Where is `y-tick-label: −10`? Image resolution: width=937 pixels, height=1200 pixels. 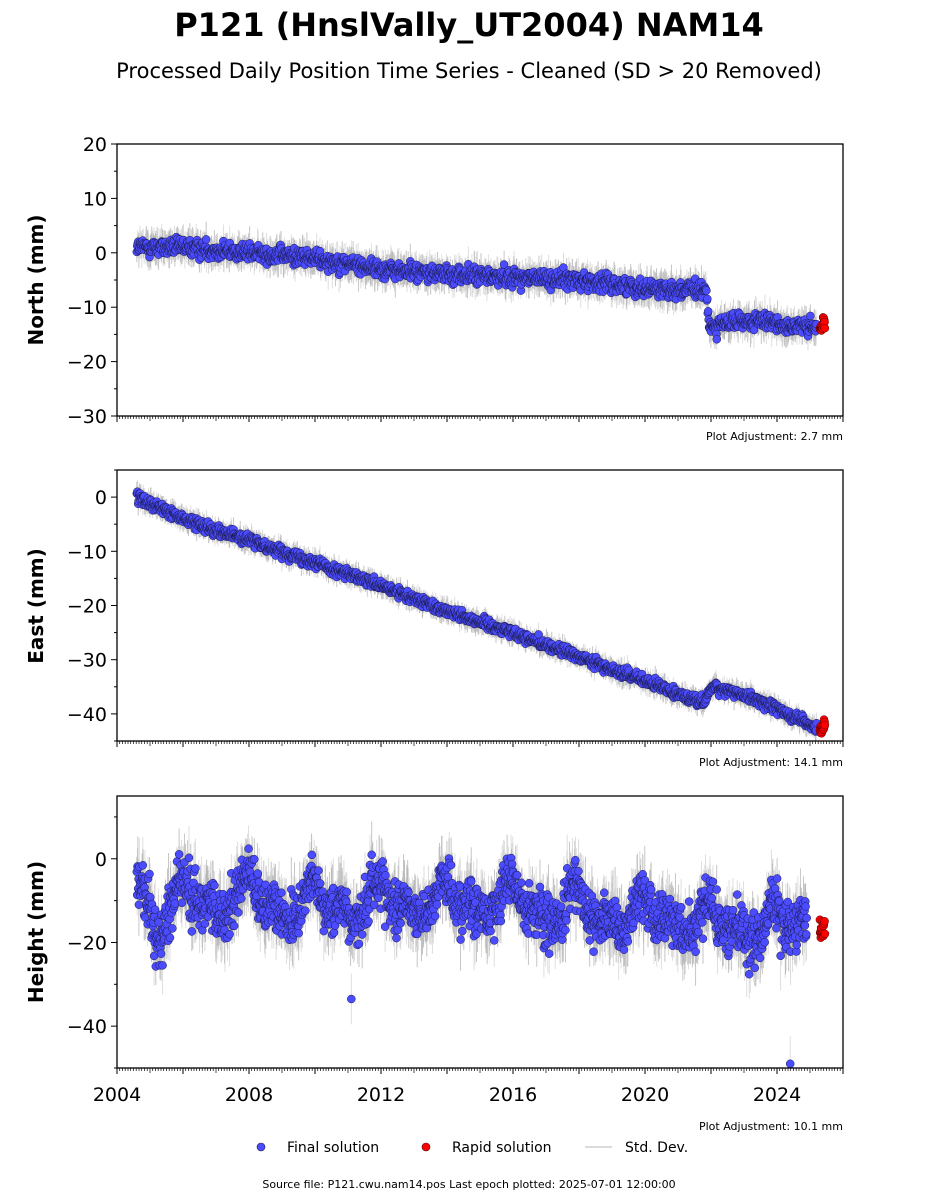
y-tick-label: −10 is located at coordinates (87, 308).